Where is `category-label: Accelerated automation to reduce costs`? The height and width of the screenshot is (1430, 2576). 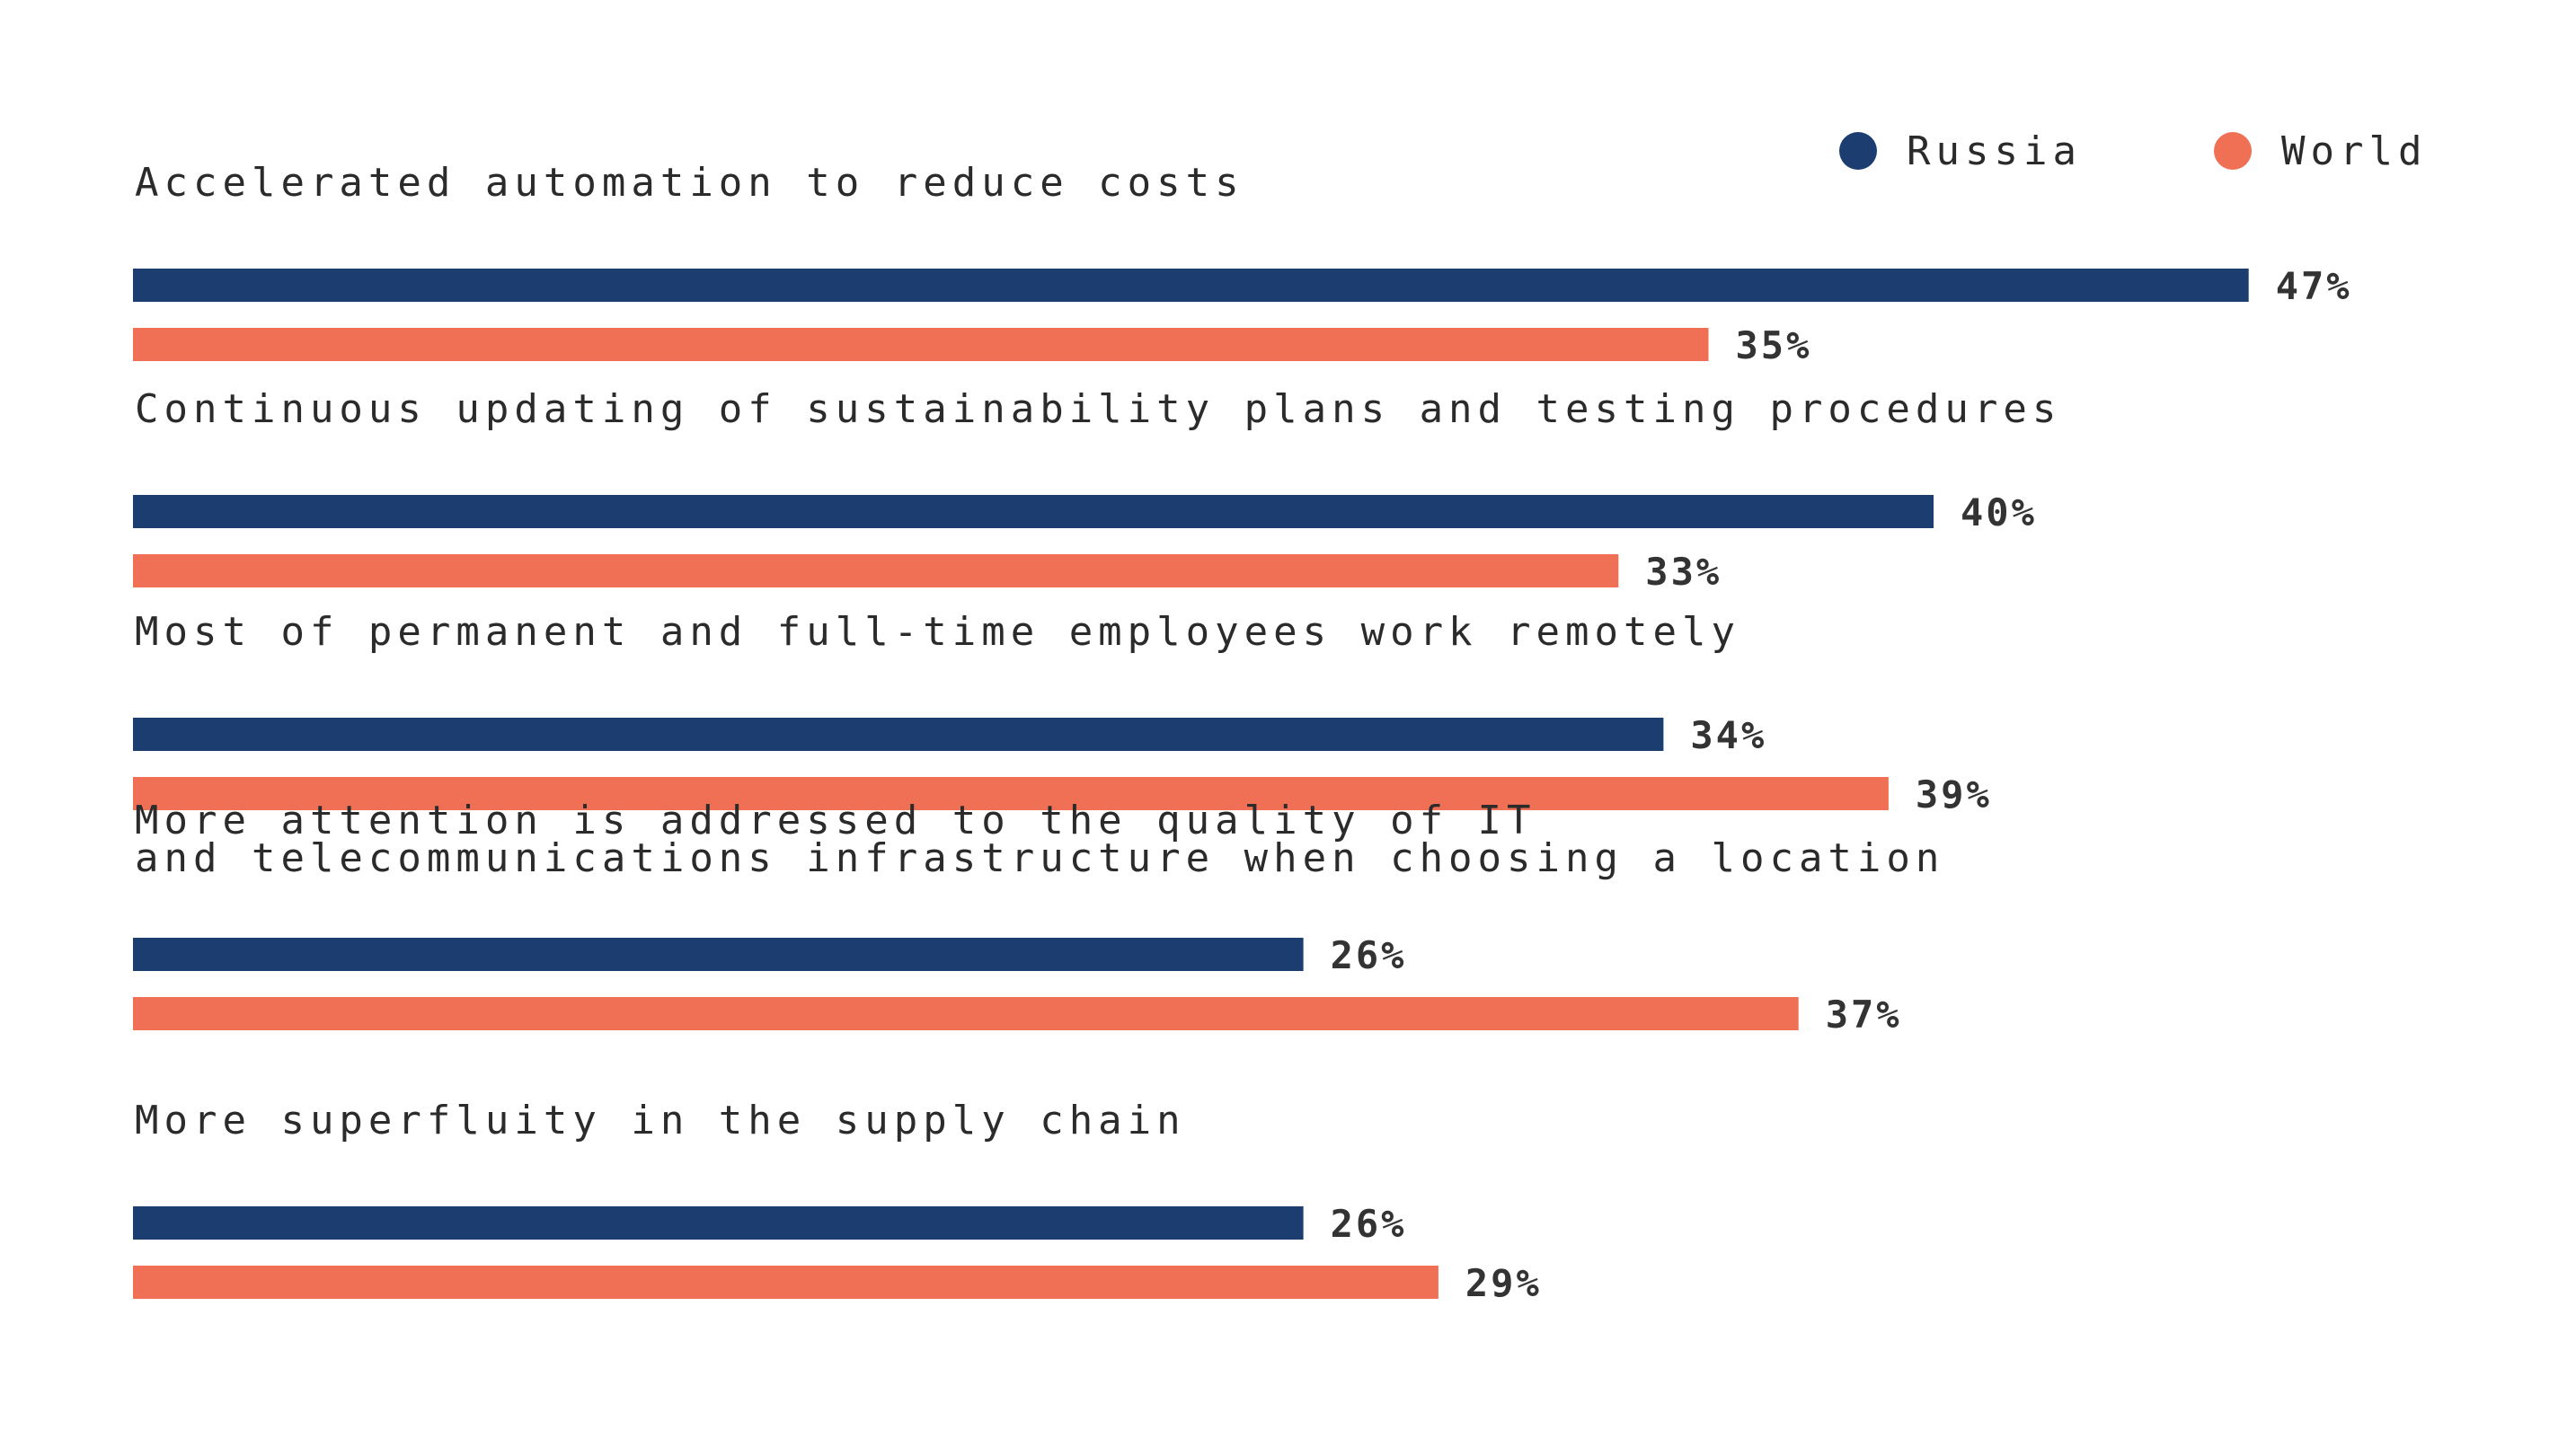 category-label: Accelerated automation to reduce costs is located at coordinates (689, 183).